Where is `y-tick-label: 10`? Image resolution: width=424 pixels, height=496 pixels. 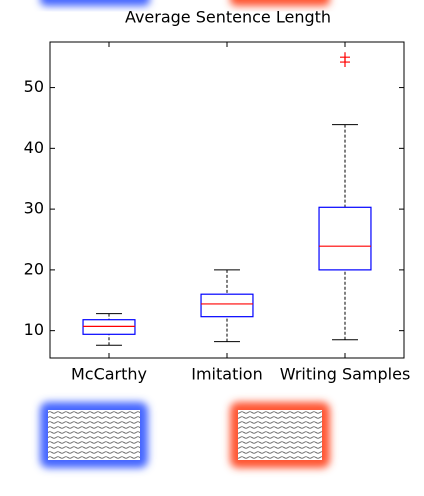 y-tick-label: 10 is located at coordinates (34, 329).